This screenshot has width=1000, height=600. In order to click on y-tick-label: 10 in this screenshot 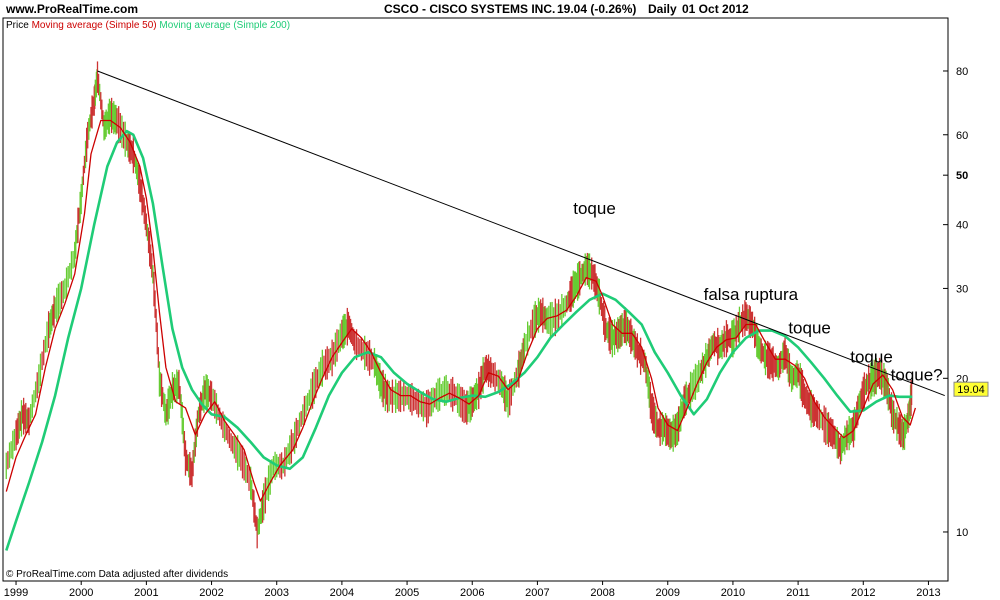, I will do `click(962, 533)`.